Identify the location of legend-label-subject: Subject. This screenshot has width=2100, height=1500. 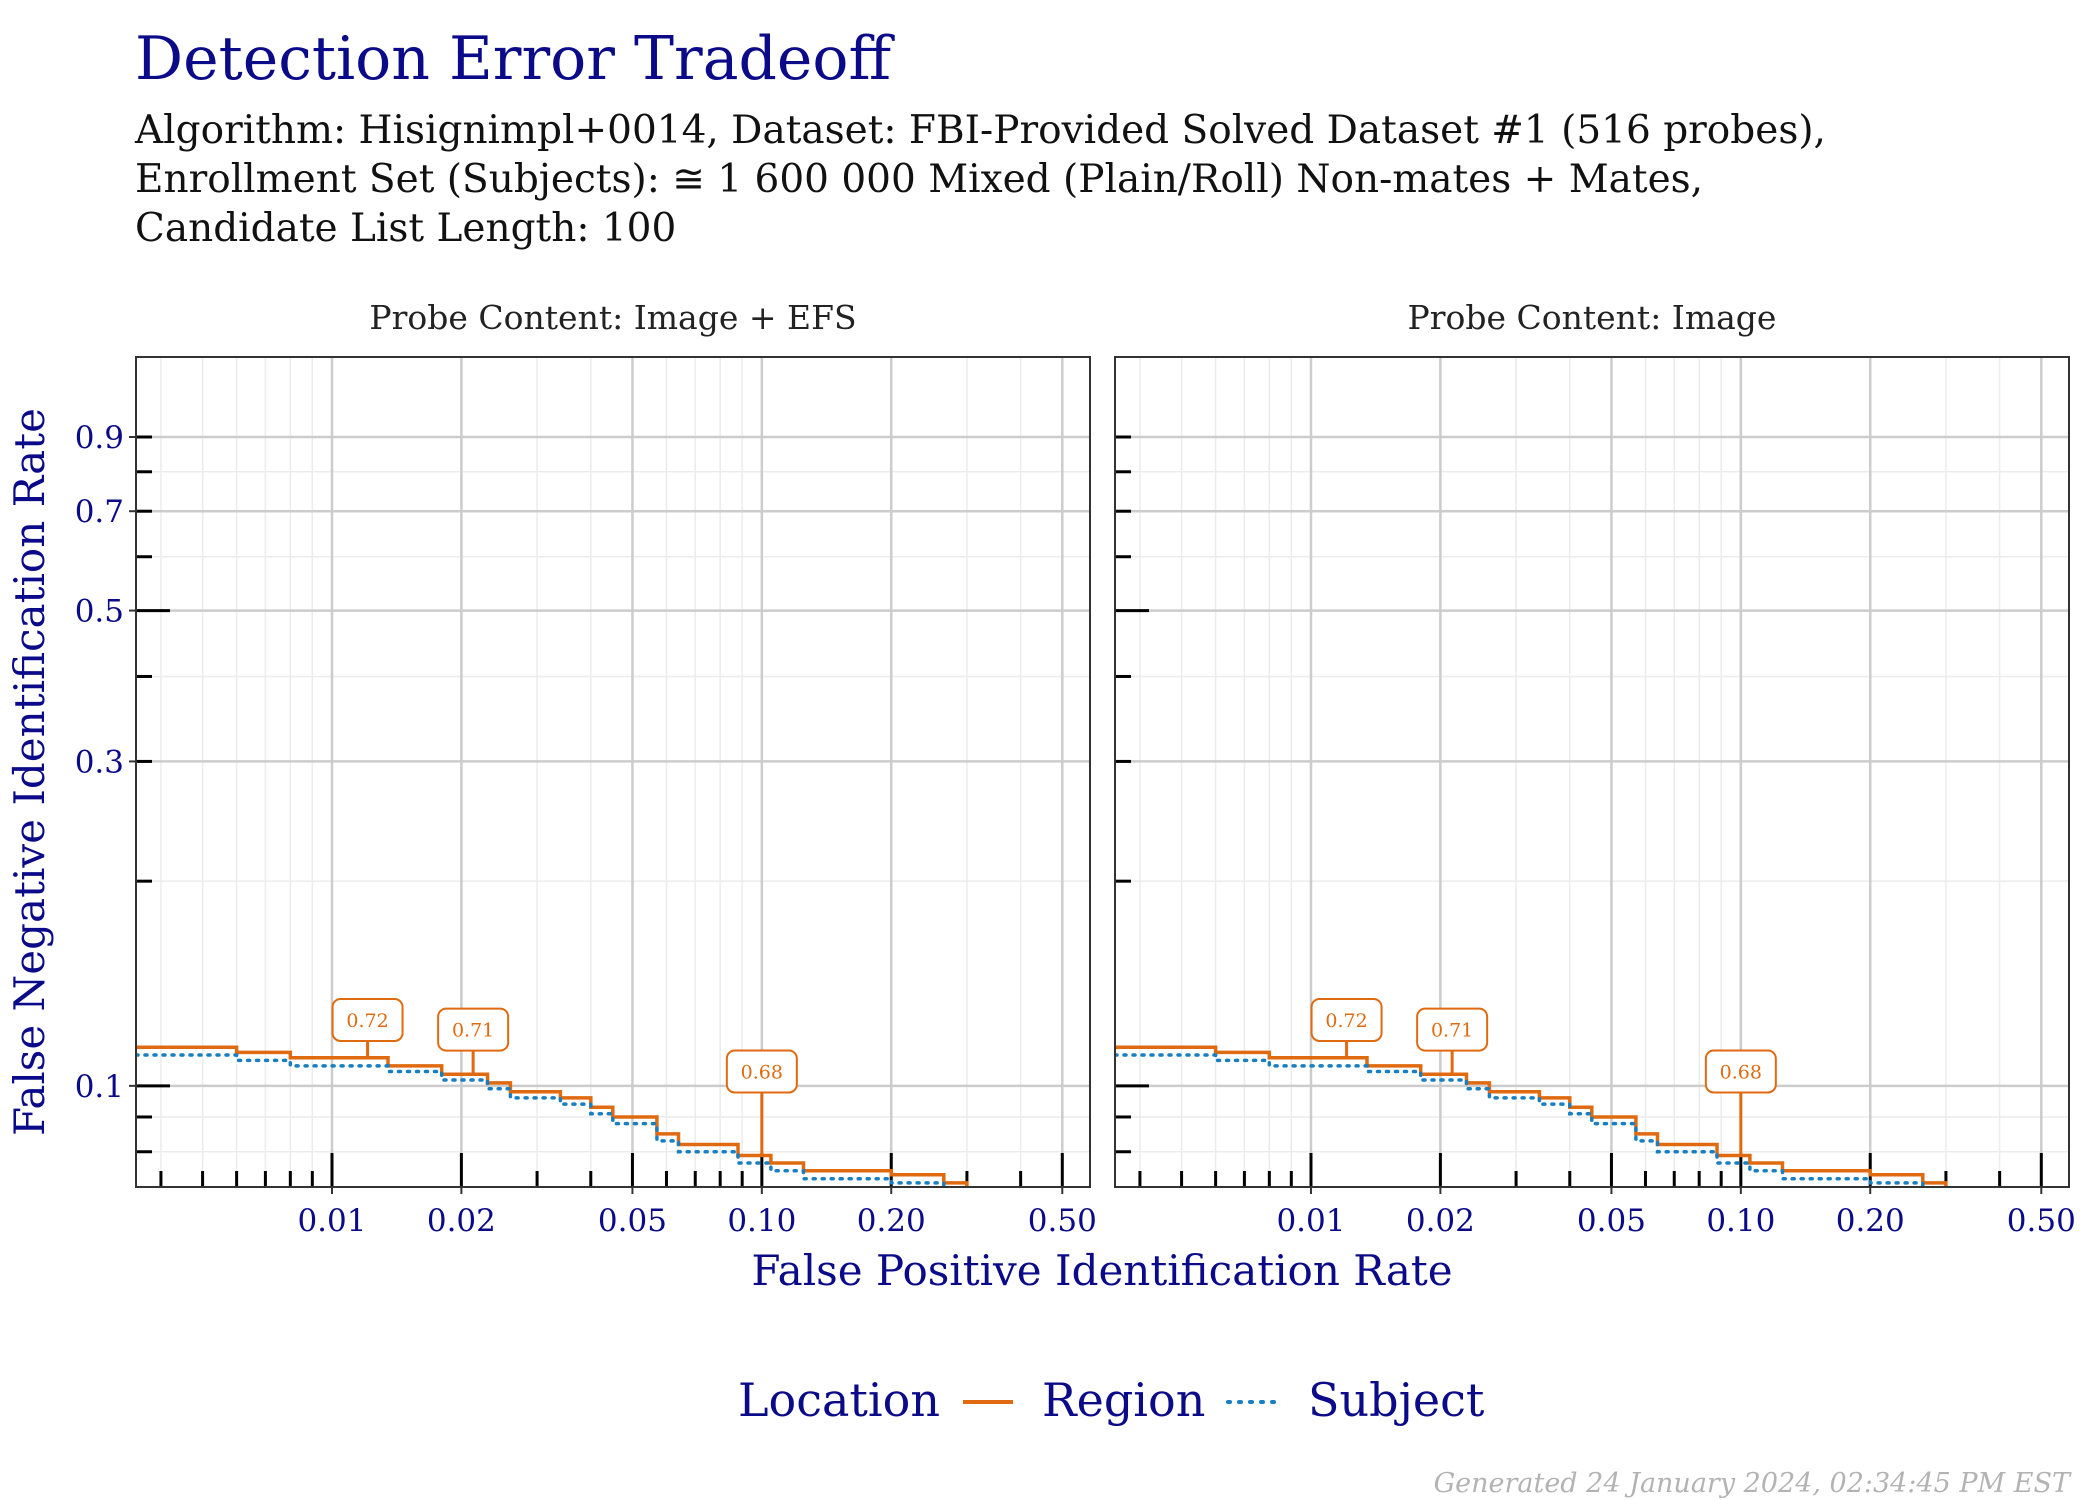
(1396, 1400).